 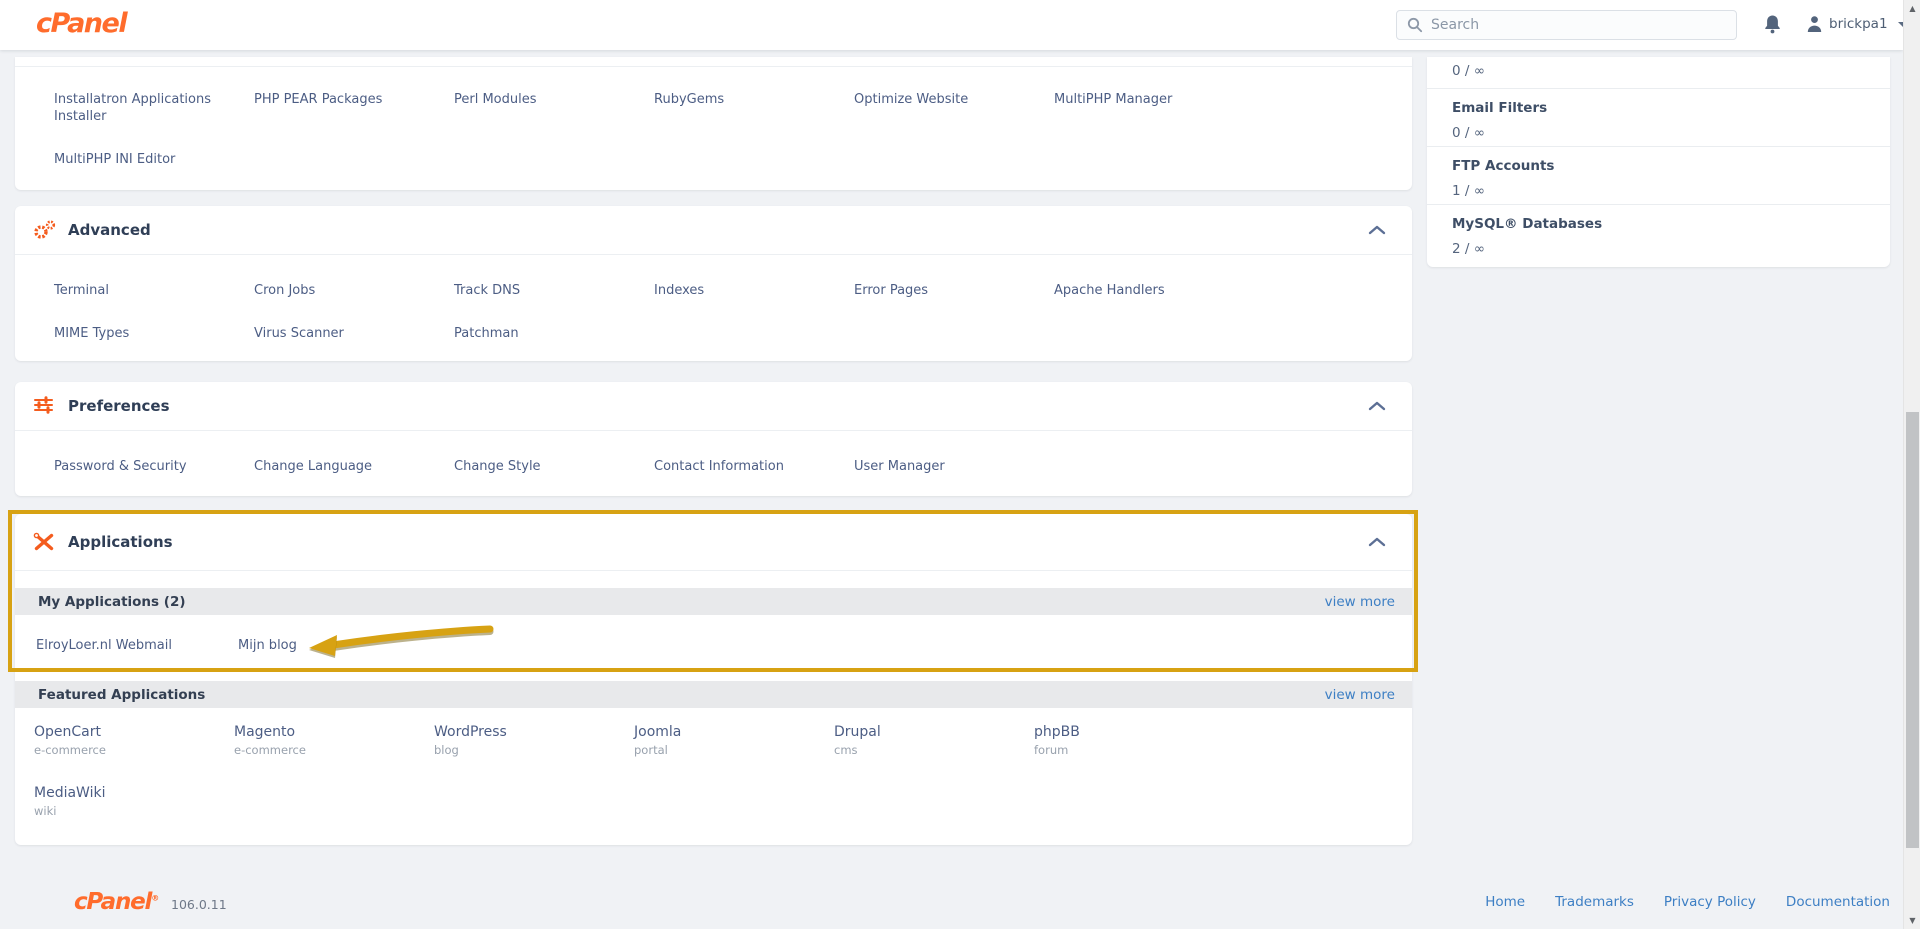 I want to click on software-link: PHP PEAR Packages, so click(x=318, y=99).